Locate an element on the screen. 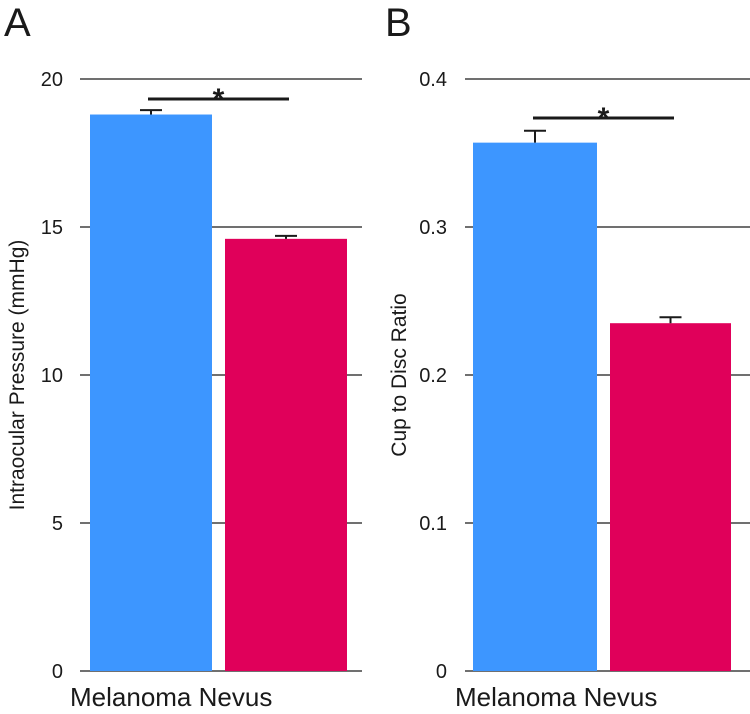 The width and height of the screenshot is (750, 714). y-axis-label: Intraocular Pressure (mmHg) is located at coordinates (17, 375).